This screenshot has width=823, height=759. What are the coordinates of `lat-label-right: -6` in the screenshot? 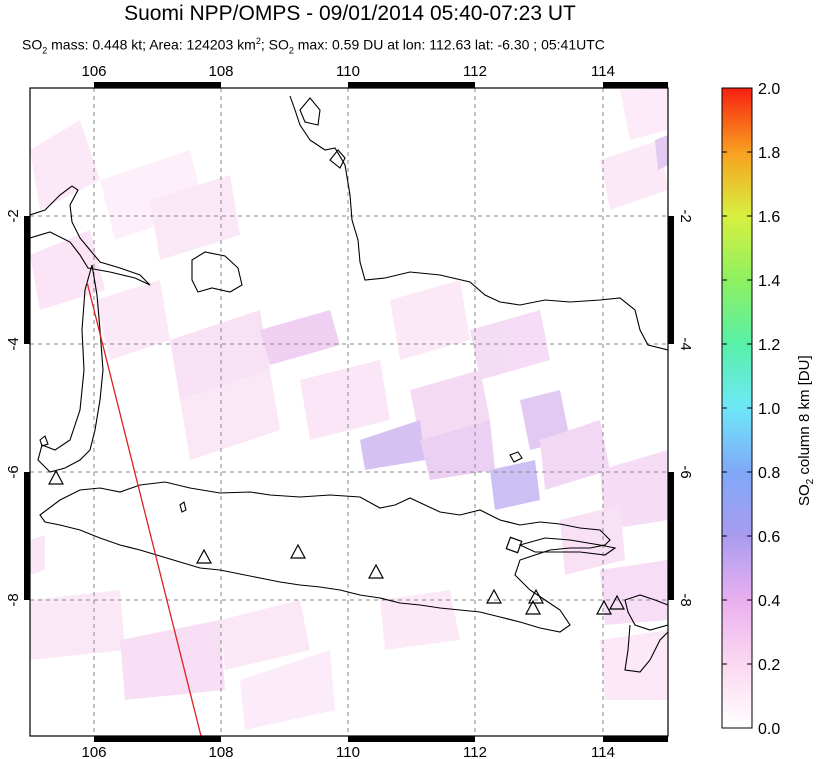 It's located at (685, 471).